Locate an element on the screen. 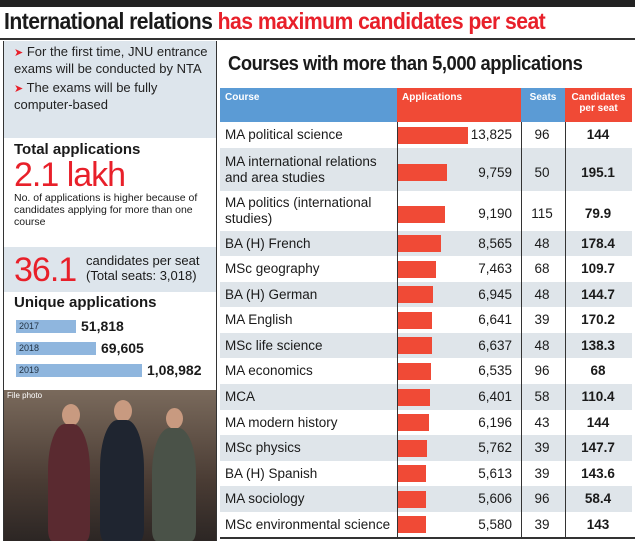  unique-value-2018: 69,605 is located at coordinates (122, 348).